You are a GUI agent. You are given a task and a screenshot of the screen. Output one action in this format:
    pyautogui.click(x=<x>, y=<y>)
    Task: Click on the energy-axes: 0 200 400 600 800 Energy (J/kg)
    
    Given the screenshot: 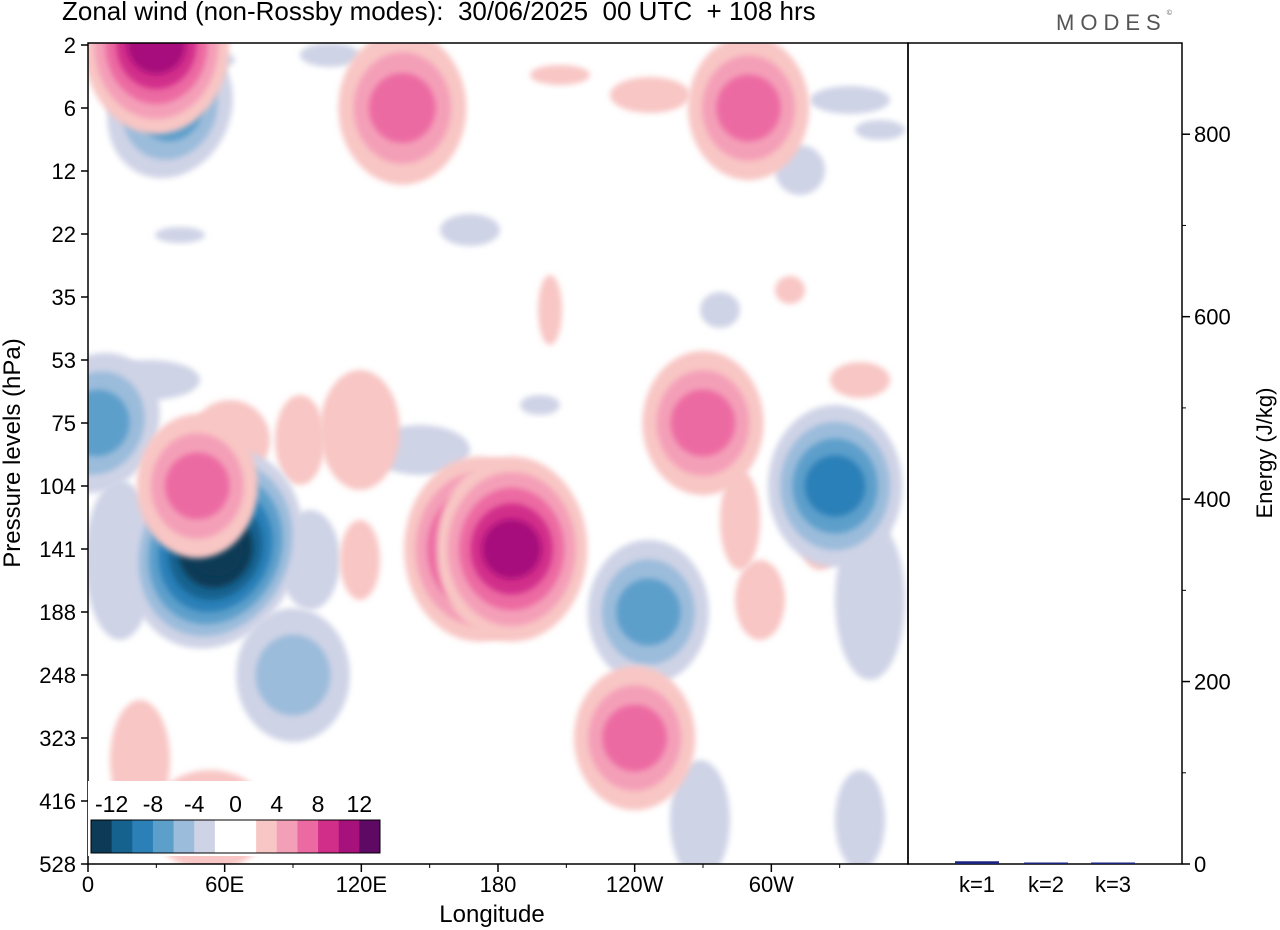 What is the action you would take?
    pyautogui.click(x=1229, y=499)
    